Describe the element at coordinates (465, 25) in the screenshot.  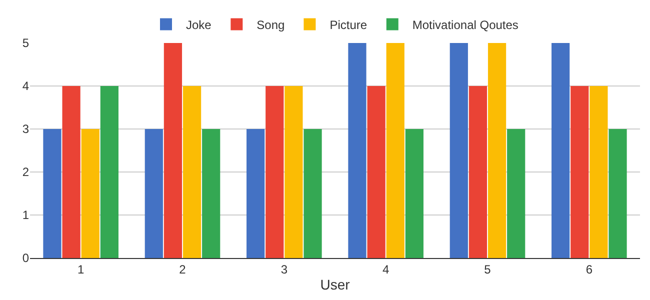
I see `legend-label: Motivational Qoutes` at that location.